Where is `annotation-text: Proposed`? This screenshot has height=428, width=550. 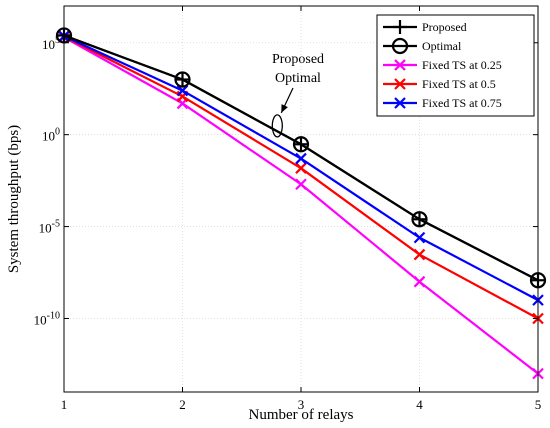 annotation-text: Proposed is located at coordinates (298, 59).